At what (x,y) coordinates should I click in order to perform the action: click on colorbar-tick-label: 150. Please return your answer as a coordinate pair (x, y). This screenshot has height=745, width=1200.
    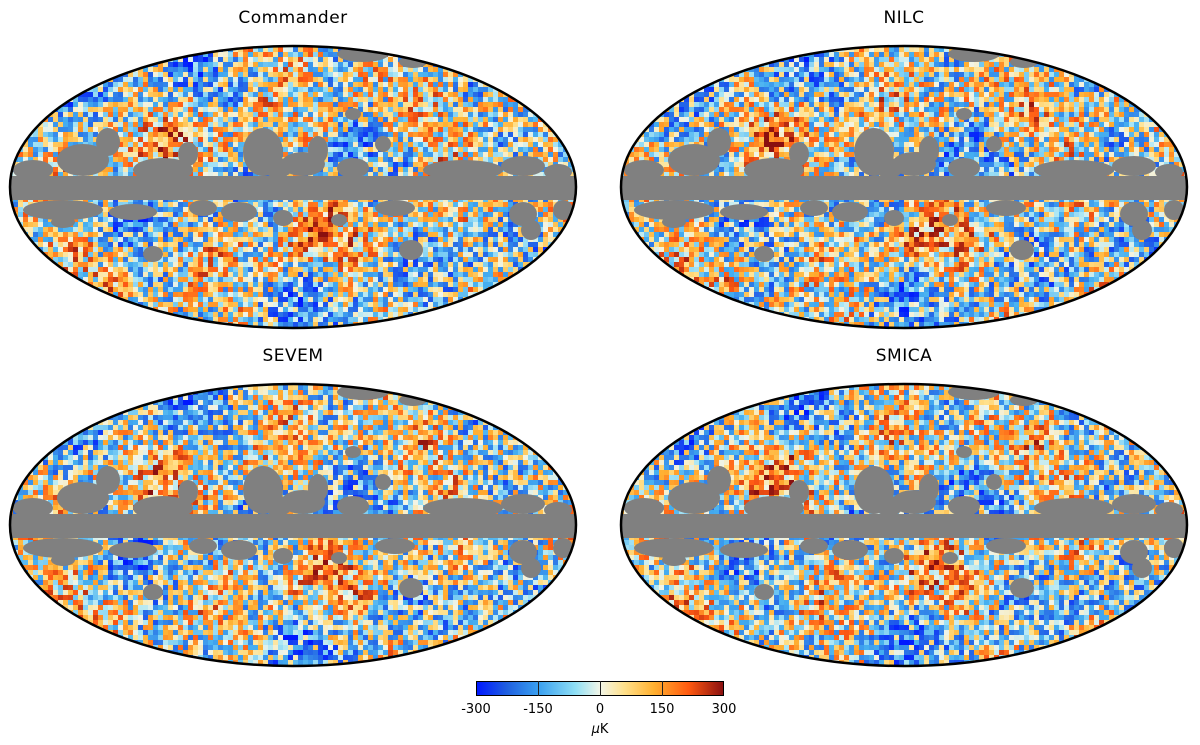
    Looking at the image, I should click on (662, 709).